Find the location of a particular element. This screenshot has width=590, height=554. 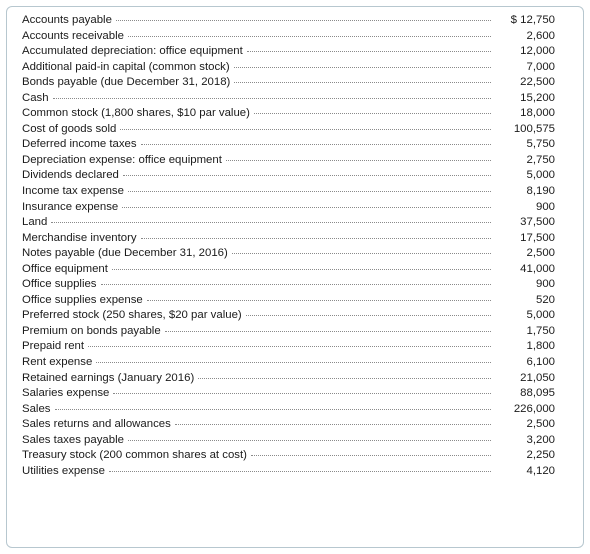

account-label: Deferred income taxes is located at coordinates (79, 144).